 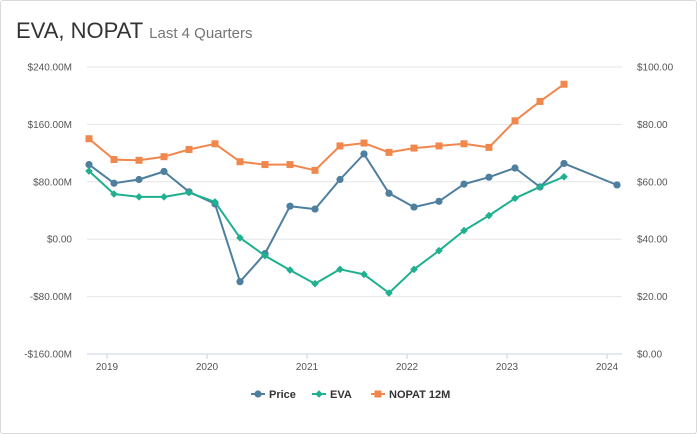 I want to click on legend-marker-nopat, so click(x=378, y=394).